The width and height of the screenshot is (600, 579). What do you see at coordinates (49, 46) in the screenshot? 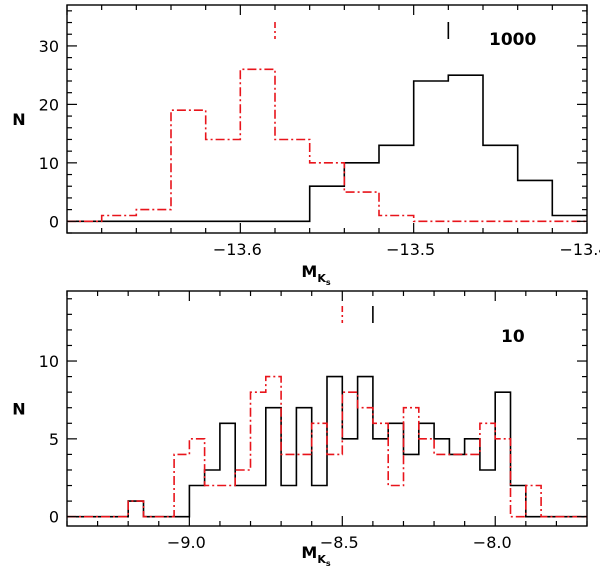
I see `y-tick-label: 30` at bounding box center [49, 46].